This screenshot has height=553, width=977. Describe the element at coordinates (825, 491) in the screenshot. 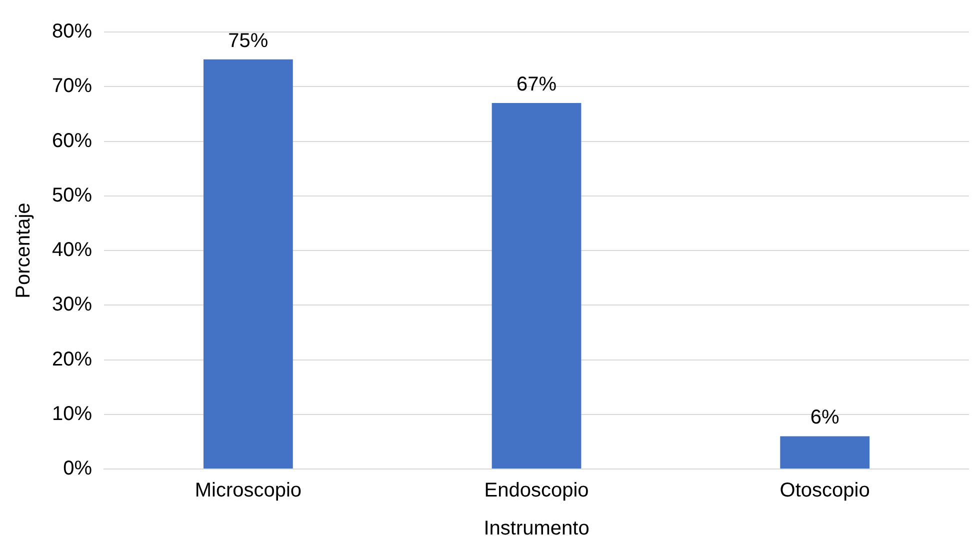

I see `x-tick-label: Otoscopio` at that location.